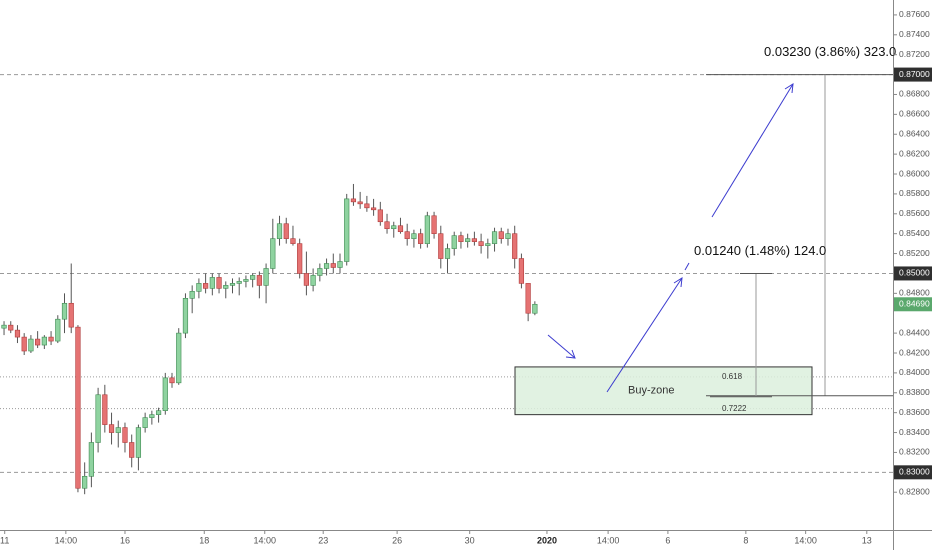 This screenshot has width=932, height=550. I want to click on x-tick-label: 6, so click(667, 540).